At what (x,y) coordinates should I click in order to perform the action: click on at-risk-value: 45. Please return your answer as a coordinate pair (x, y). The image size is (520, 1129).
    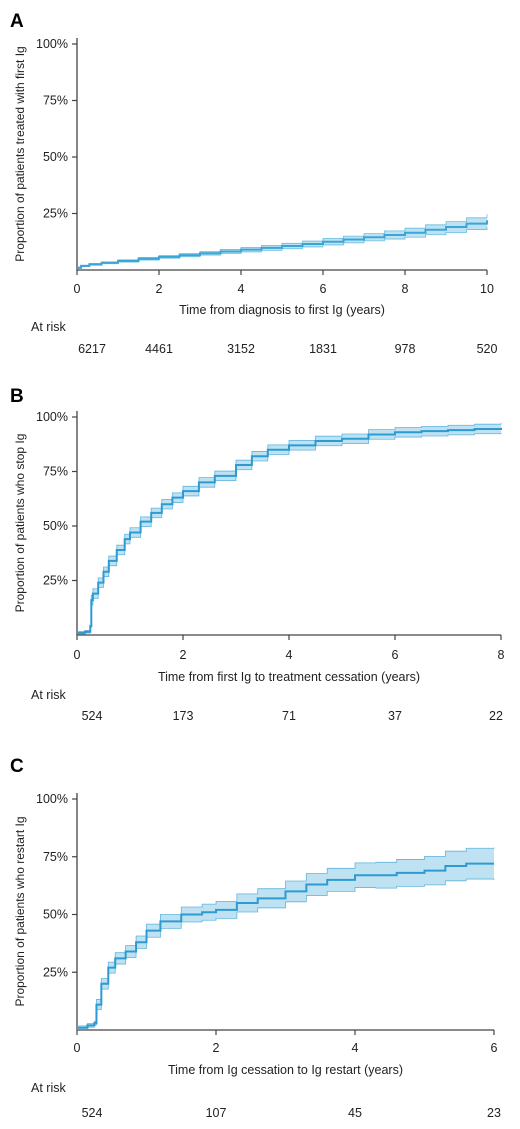
    Looking at the image, I should click on (355, 1113).